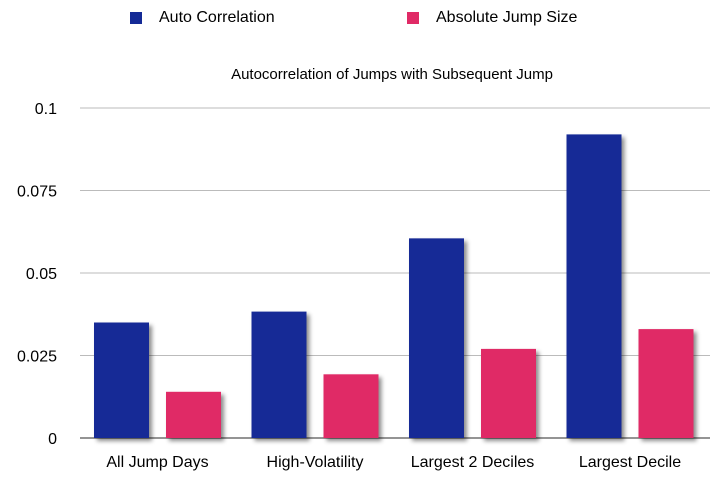  I want to click on legend-label-auto-correlation: Auto Correlation, so click(217, 17).